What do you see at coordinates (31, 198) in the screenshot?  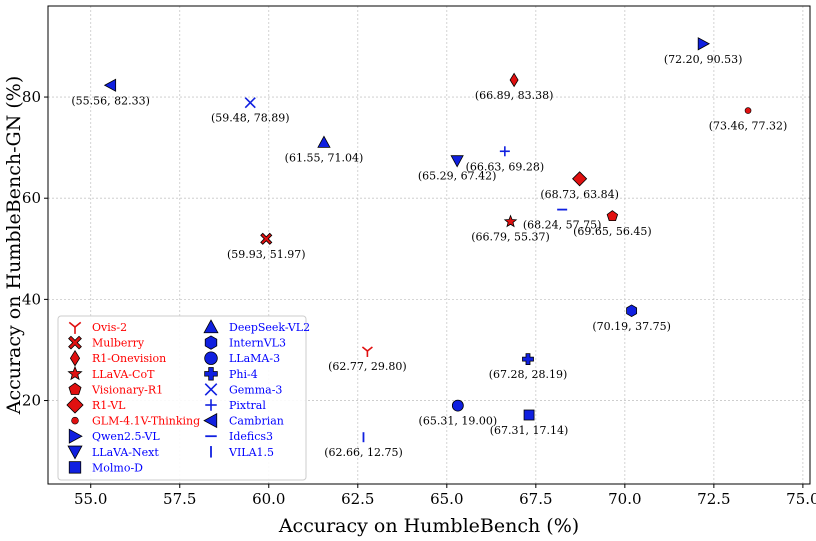 I see `y-tick-label: 60` at bounding box center [31, 198].